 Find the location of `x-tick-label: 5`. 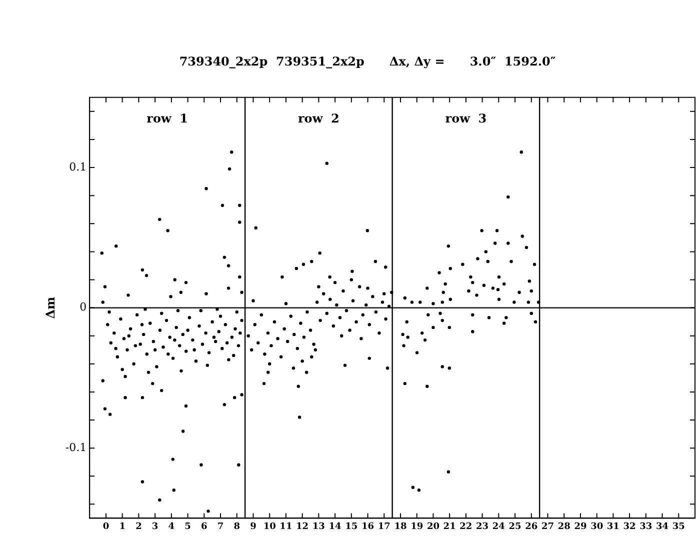

x-tick-label: 5 is located at coordinates (187, 527).